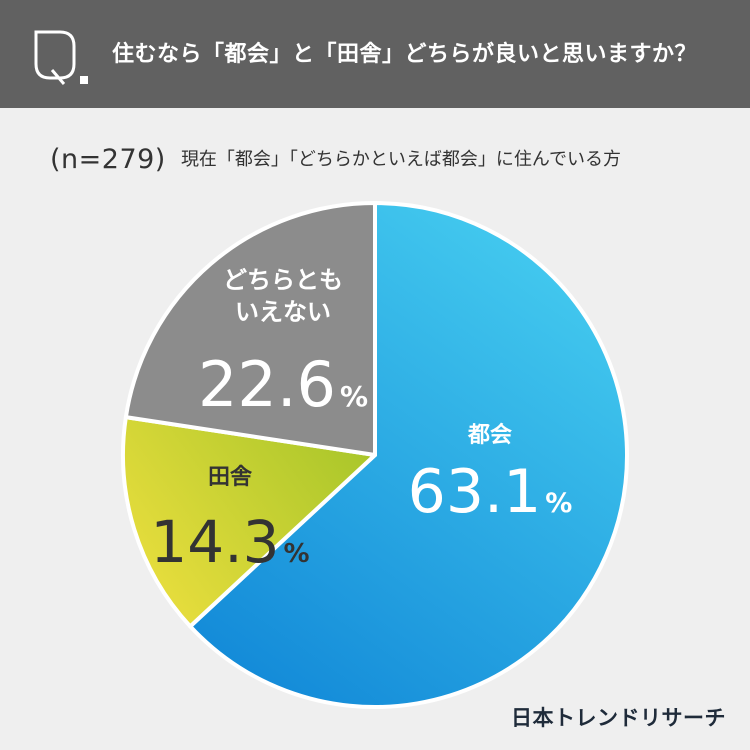  I want to click on q-letter-icon, so click(61, 57).